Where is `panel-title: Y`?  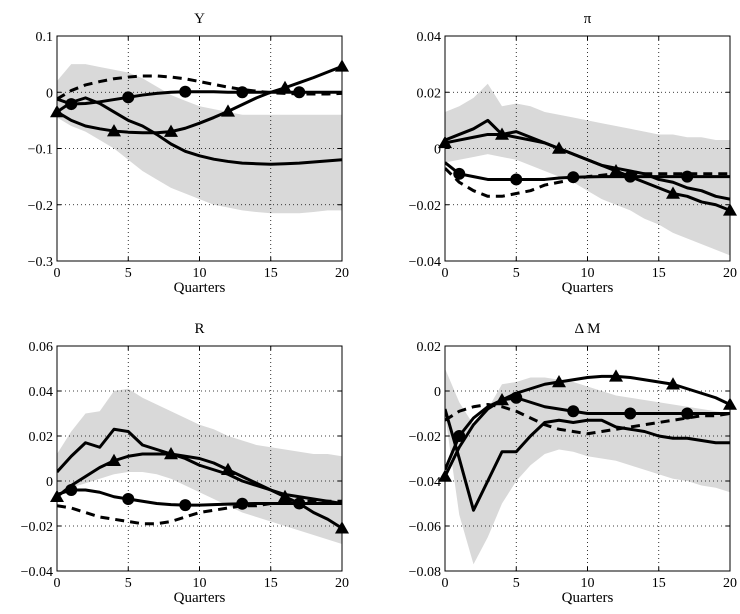
panel-title: Y is located at coordinates (199, 19).